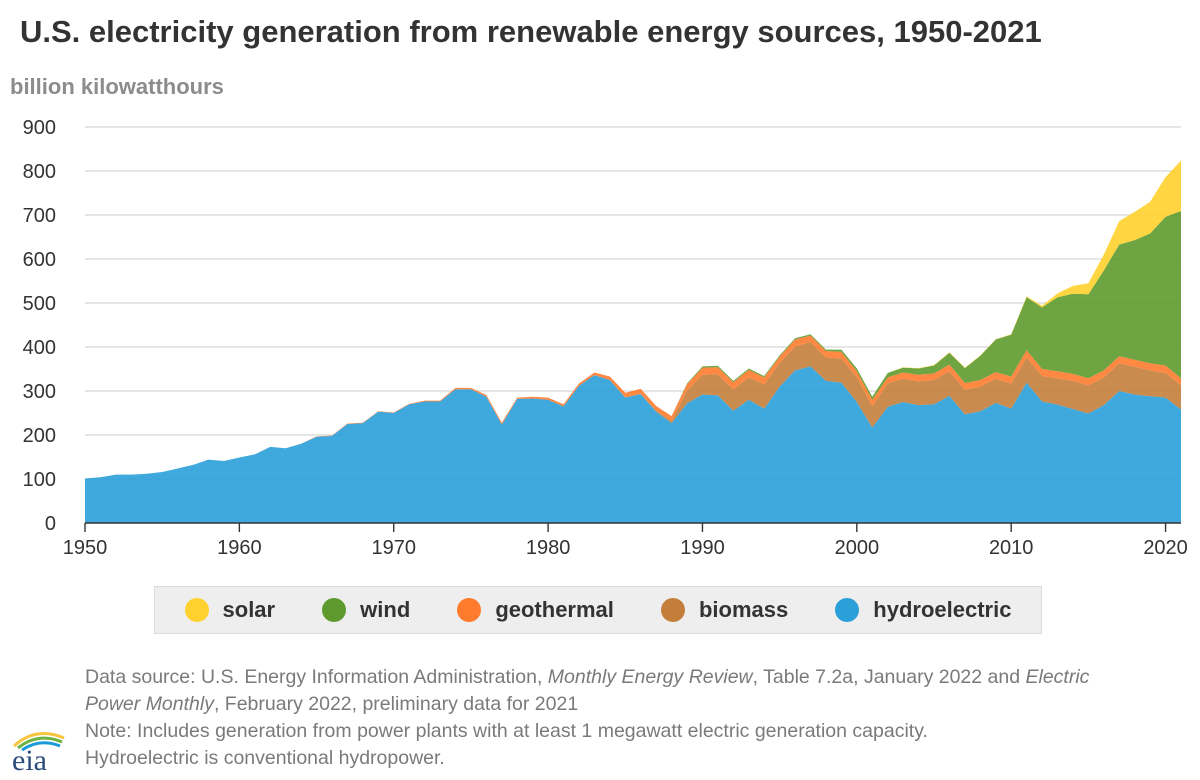 This screenshot has width=1200, height=780. Describe the element at coordinates (702, 548) in the screenshot. I see `x-tick-label: 1990` at that location.